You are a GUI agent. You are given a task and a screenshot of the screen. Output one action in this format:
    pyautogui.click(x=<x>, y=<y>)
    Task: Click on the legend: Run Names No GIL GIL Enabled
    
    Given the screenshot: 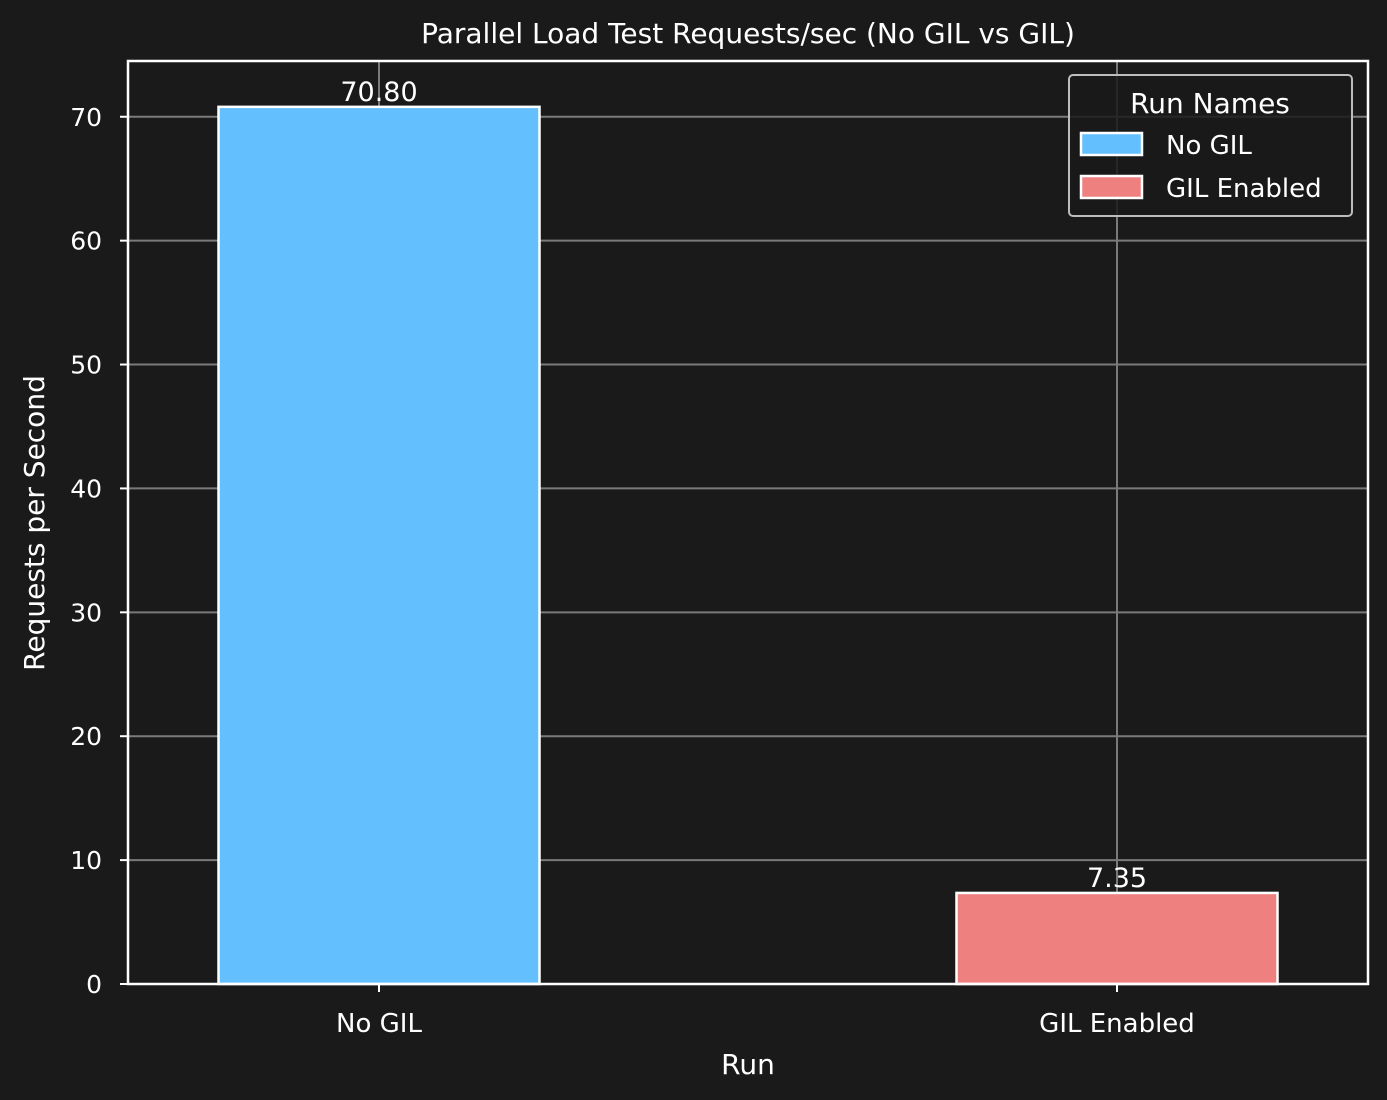 What is the action you would take?
    pyautogui.click(x=1210, y=145)
    